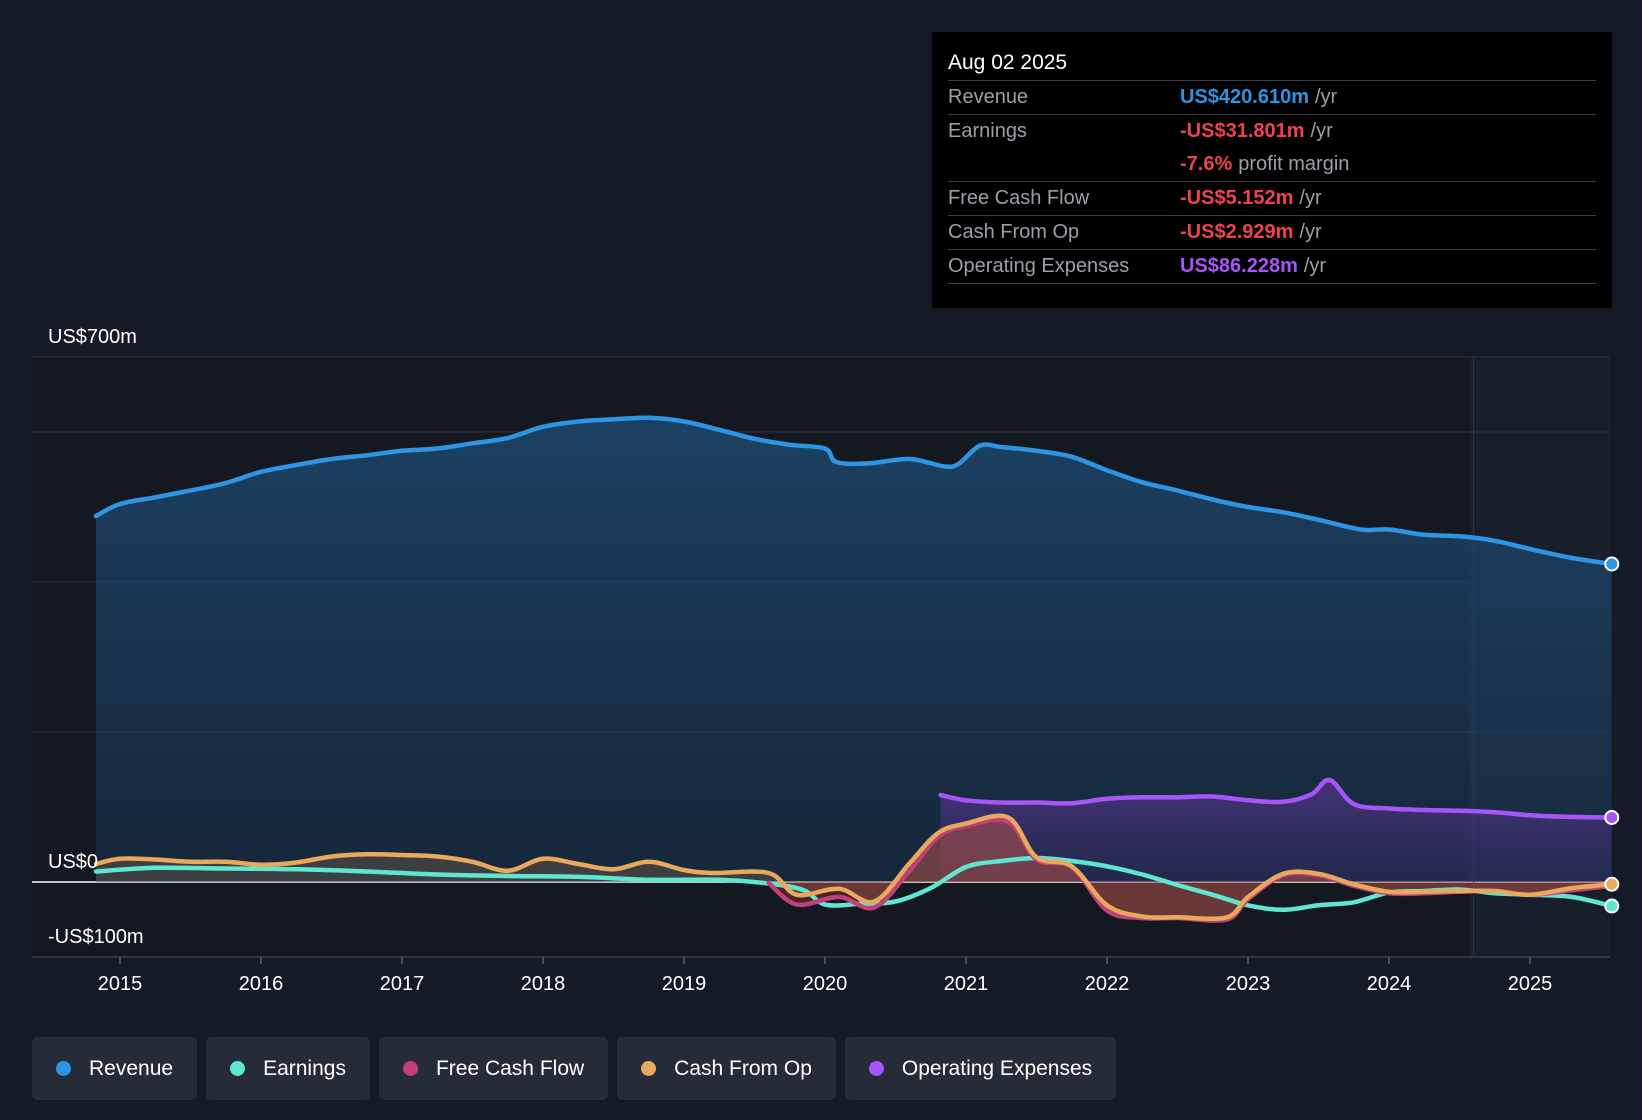  I want to click on tooltip-row-profit-margin: -7.6% profit margin, so click(1272, 165).